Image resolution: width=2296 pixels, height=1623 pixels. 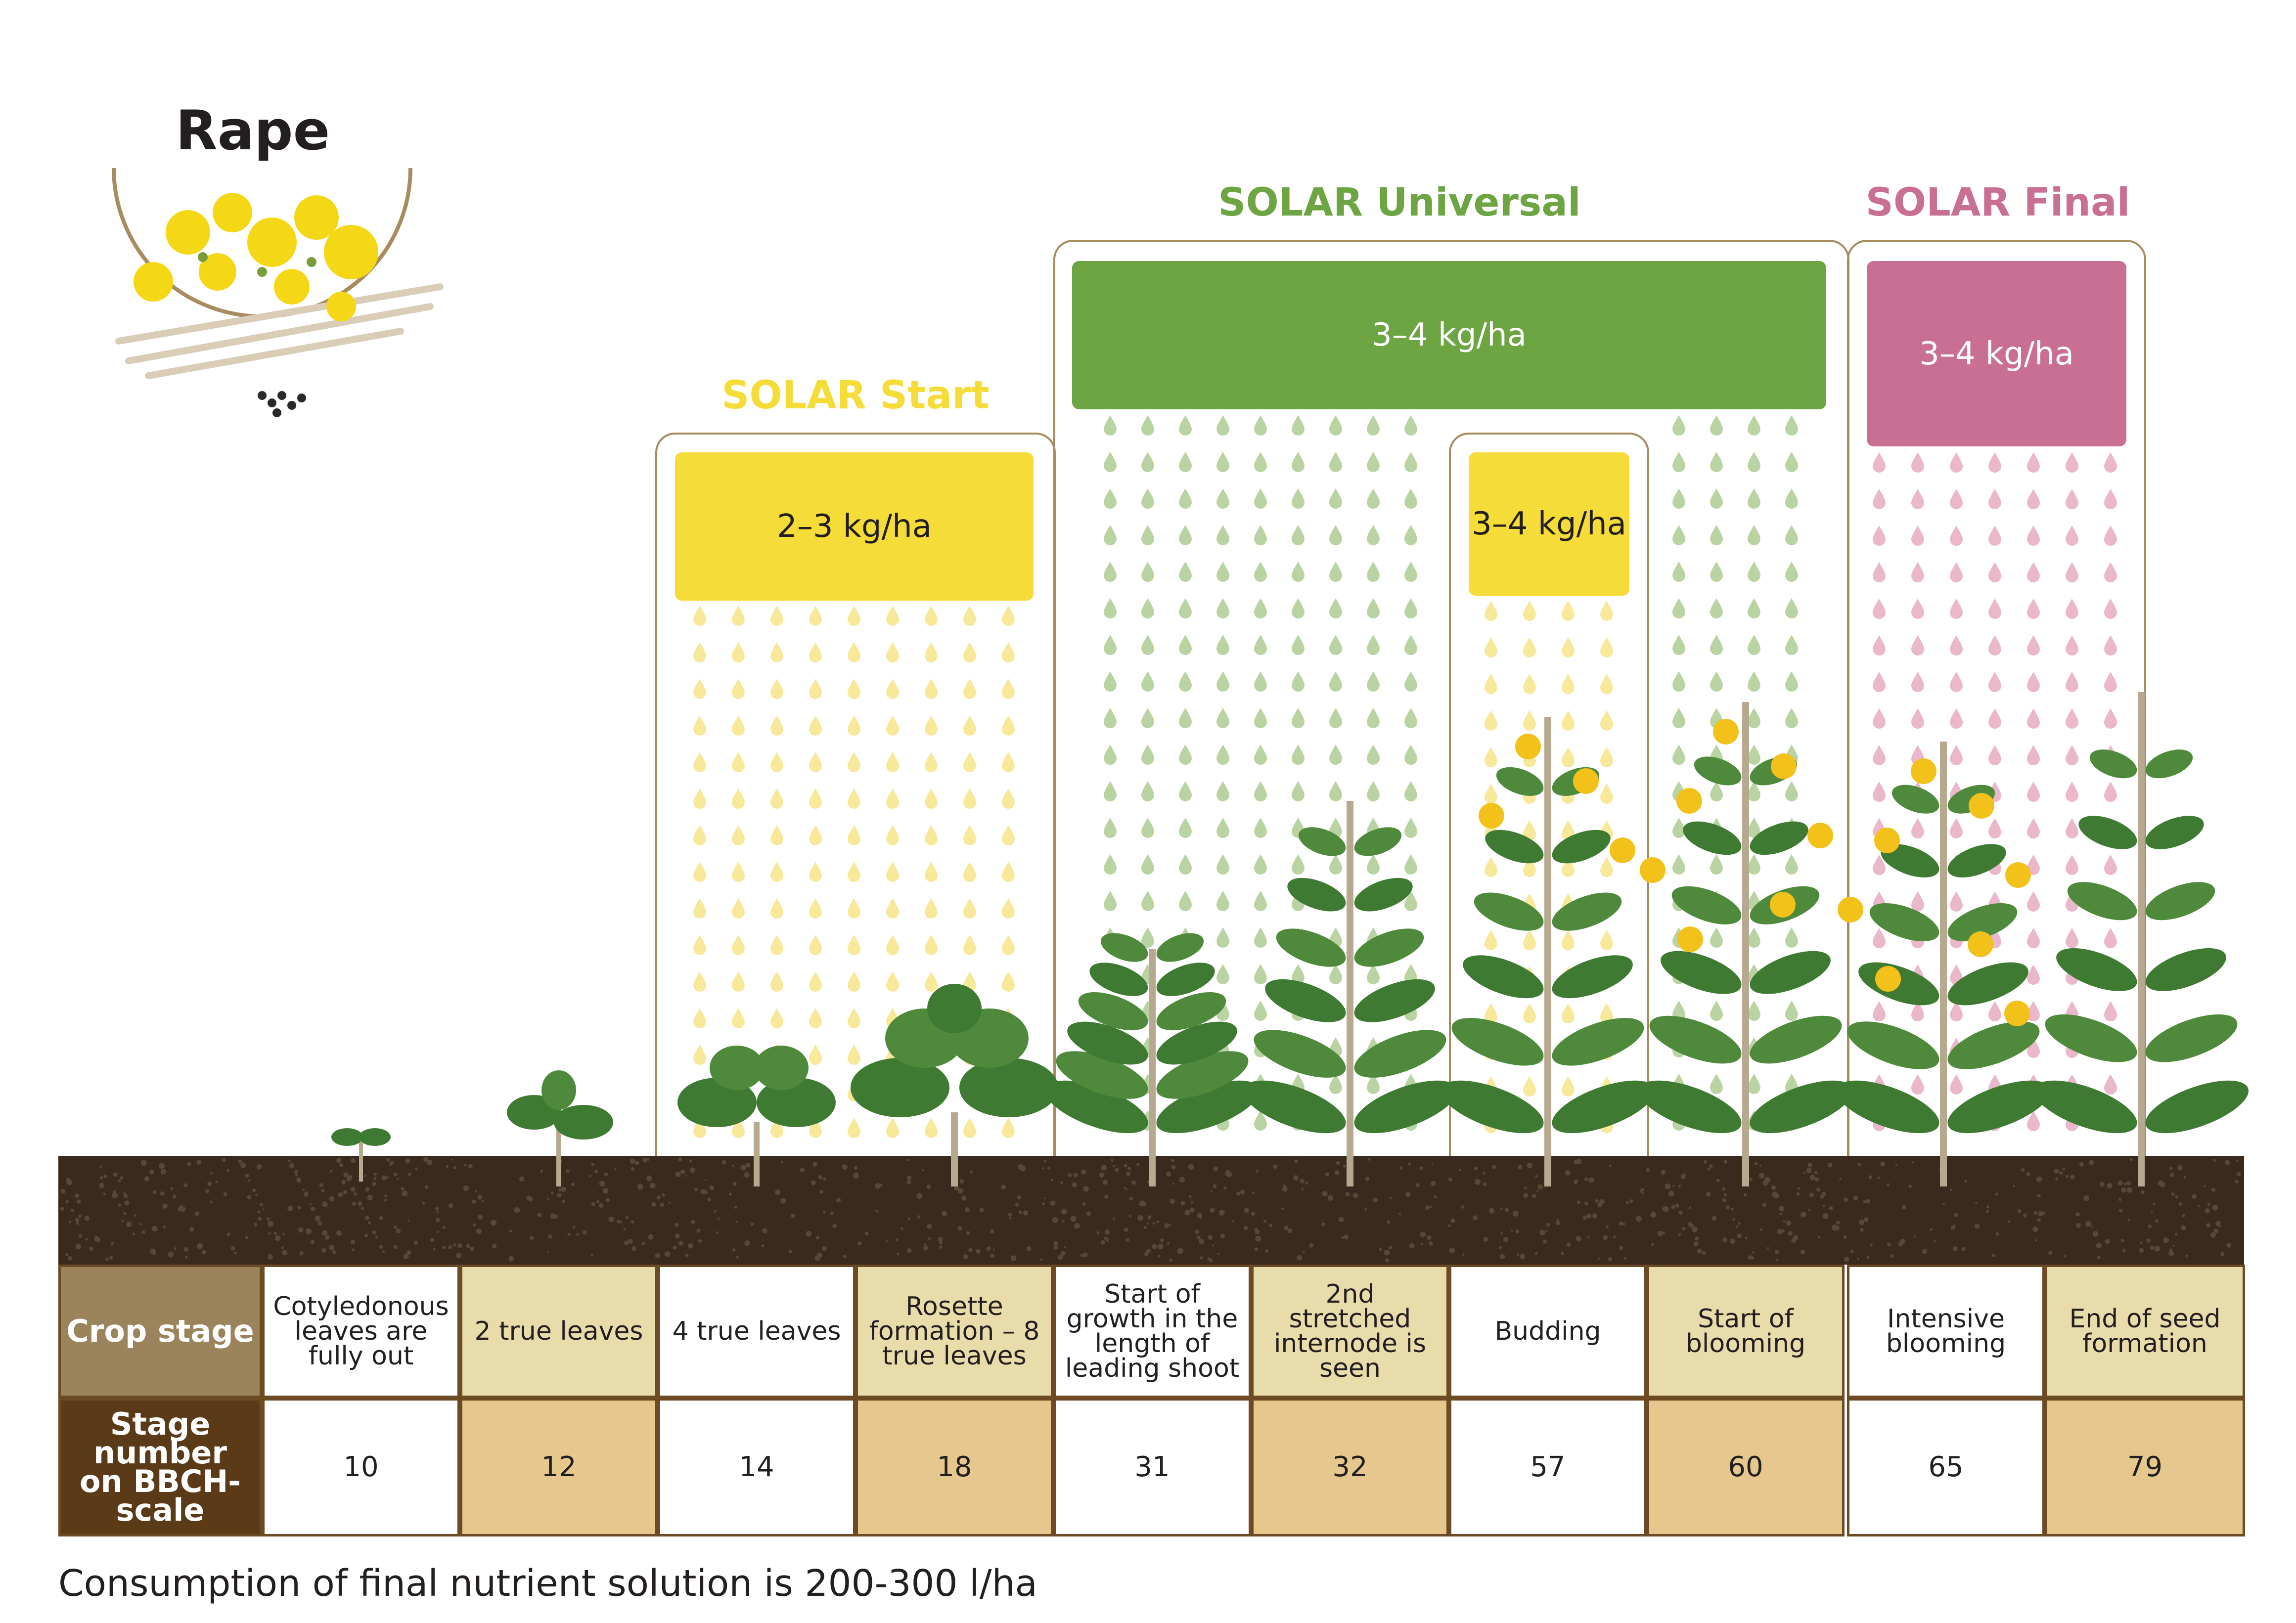 What do you see at coordinates (1746, 1467) in the screenshot?
I see `bbch-cell: 60` at bounding box center [1746, 1467].